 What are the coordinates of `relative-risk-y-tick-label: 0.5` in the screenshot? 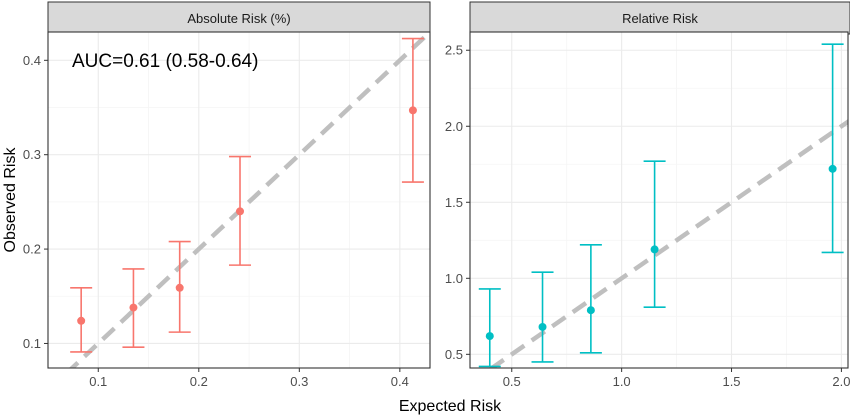 It's located at (454, 354).